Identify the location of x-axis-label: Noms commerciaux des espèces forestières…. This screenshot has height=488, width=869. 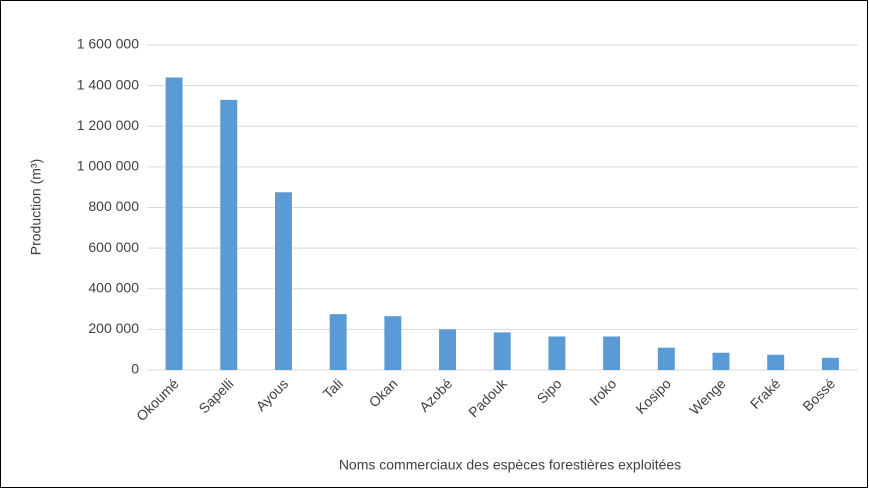
(510, 465).